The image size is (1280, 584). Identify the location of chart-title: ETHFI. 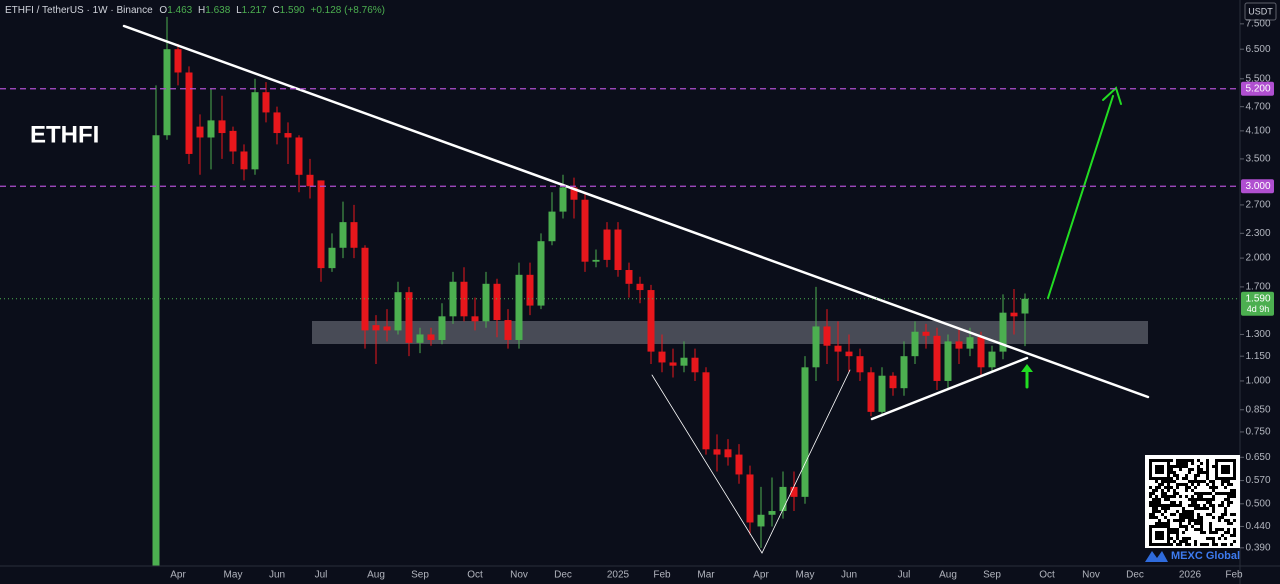
(64, 134).